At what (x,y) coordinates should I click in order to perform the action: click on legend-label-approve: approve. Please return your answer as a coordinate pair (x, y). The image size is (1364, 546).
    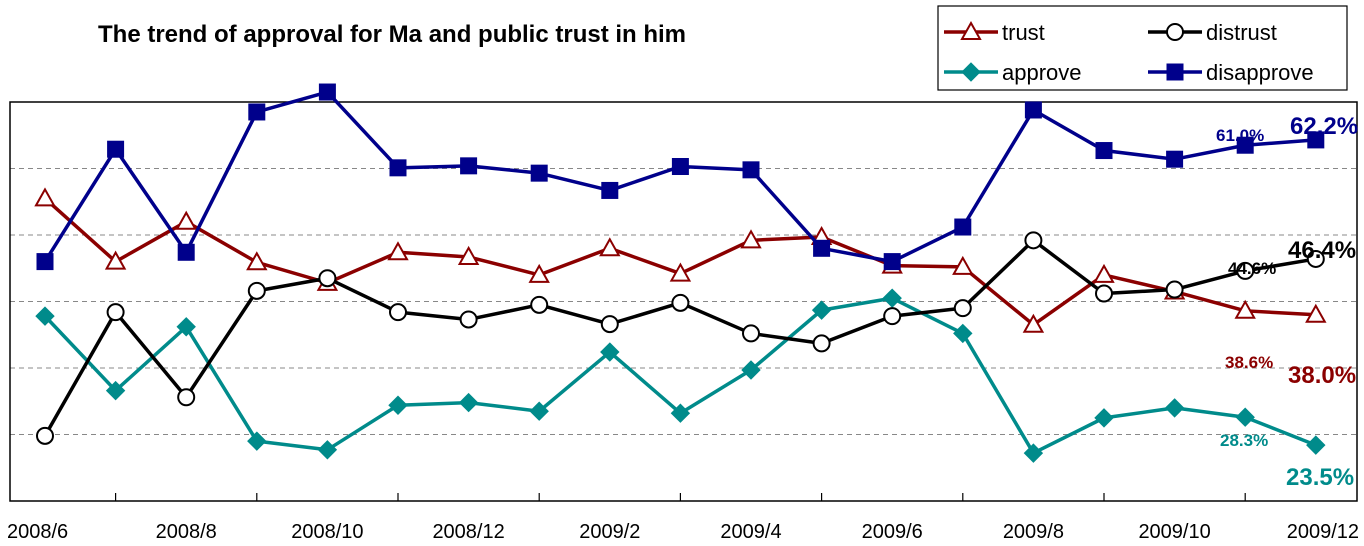
    Looking at the image, I should click on (1042, 72).